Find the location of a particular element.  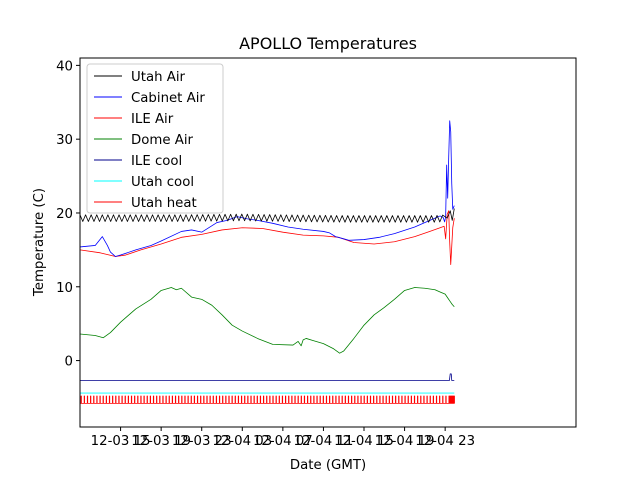

y-tick-label: 0 is located at coordinates (69, 362).